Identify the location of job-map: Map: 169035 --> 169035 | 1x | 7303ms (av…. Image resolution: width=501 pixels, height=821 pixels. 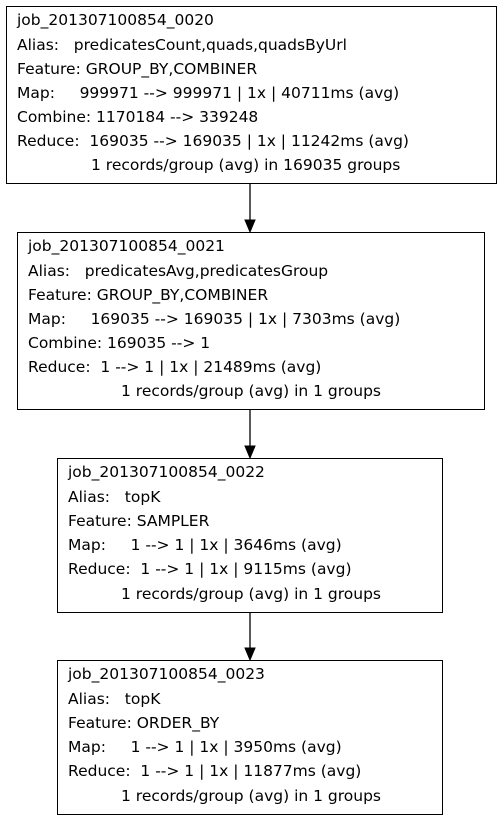
(214, 319).